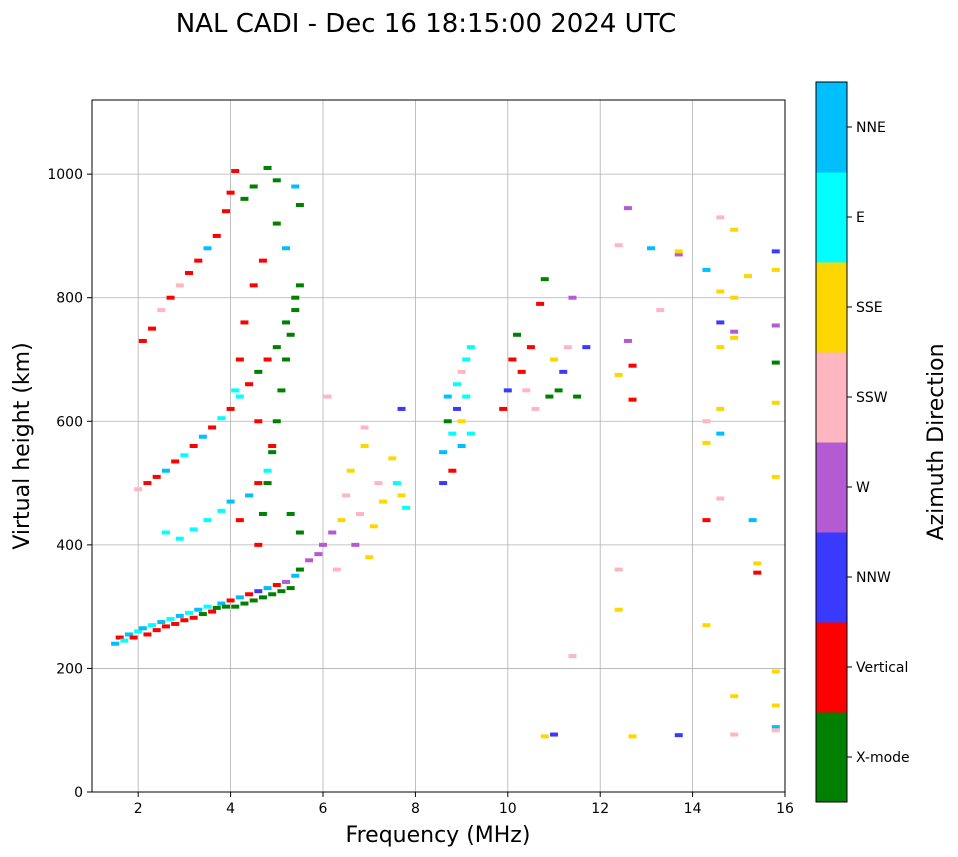  I want to click on y-tick-label: 200, so click(69, 669).